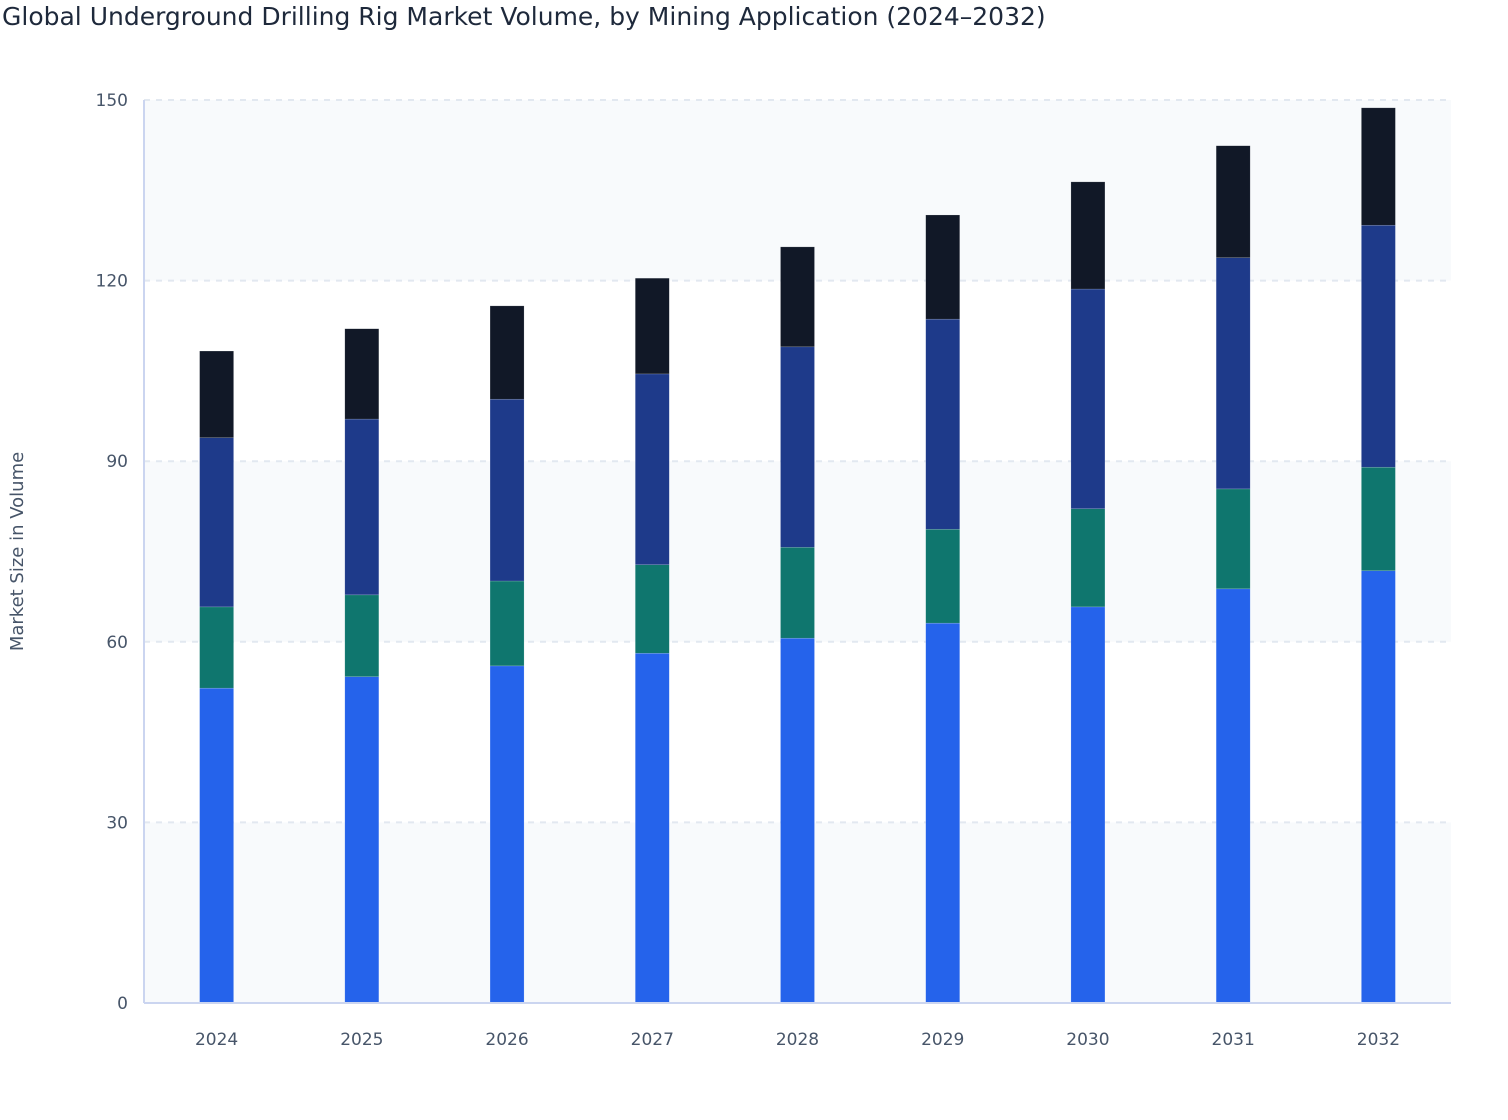 The image size is (1508, 1120). I want to click on x-tick-label: 2031, so click(1233, 1040).